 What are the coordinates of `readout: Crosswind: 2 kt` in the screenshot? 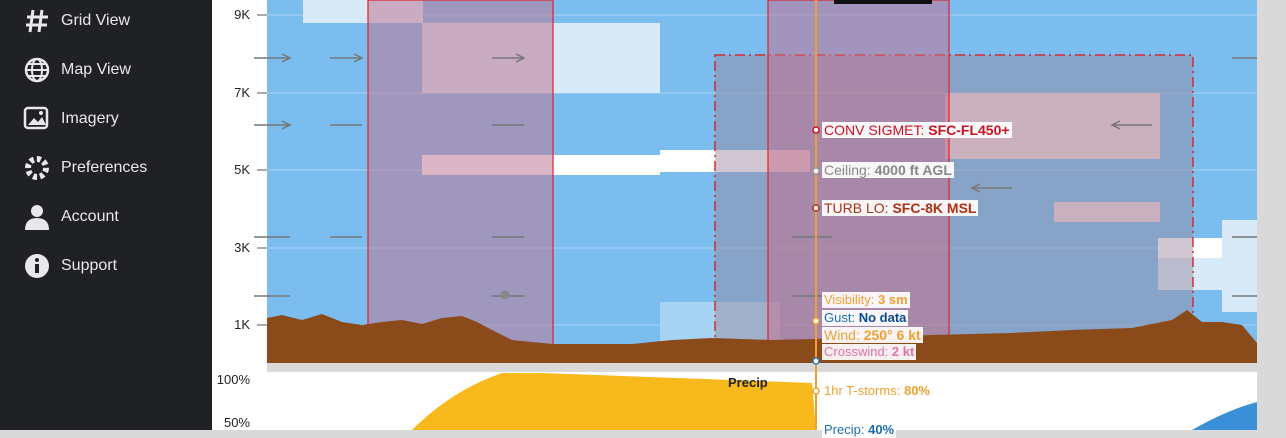 It's located at (869, 352).